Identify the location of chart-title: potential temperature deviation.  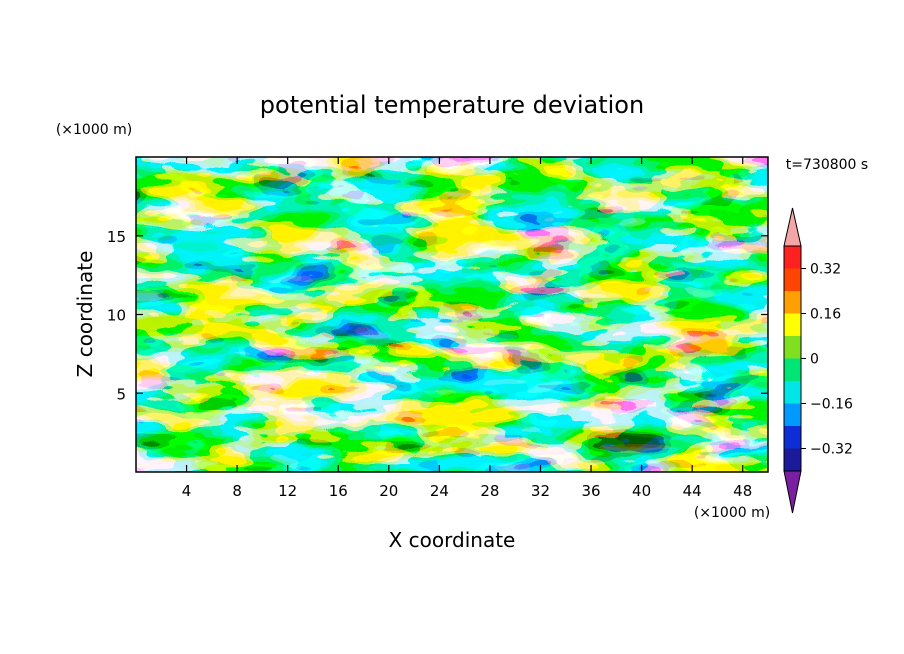
(452, 105).